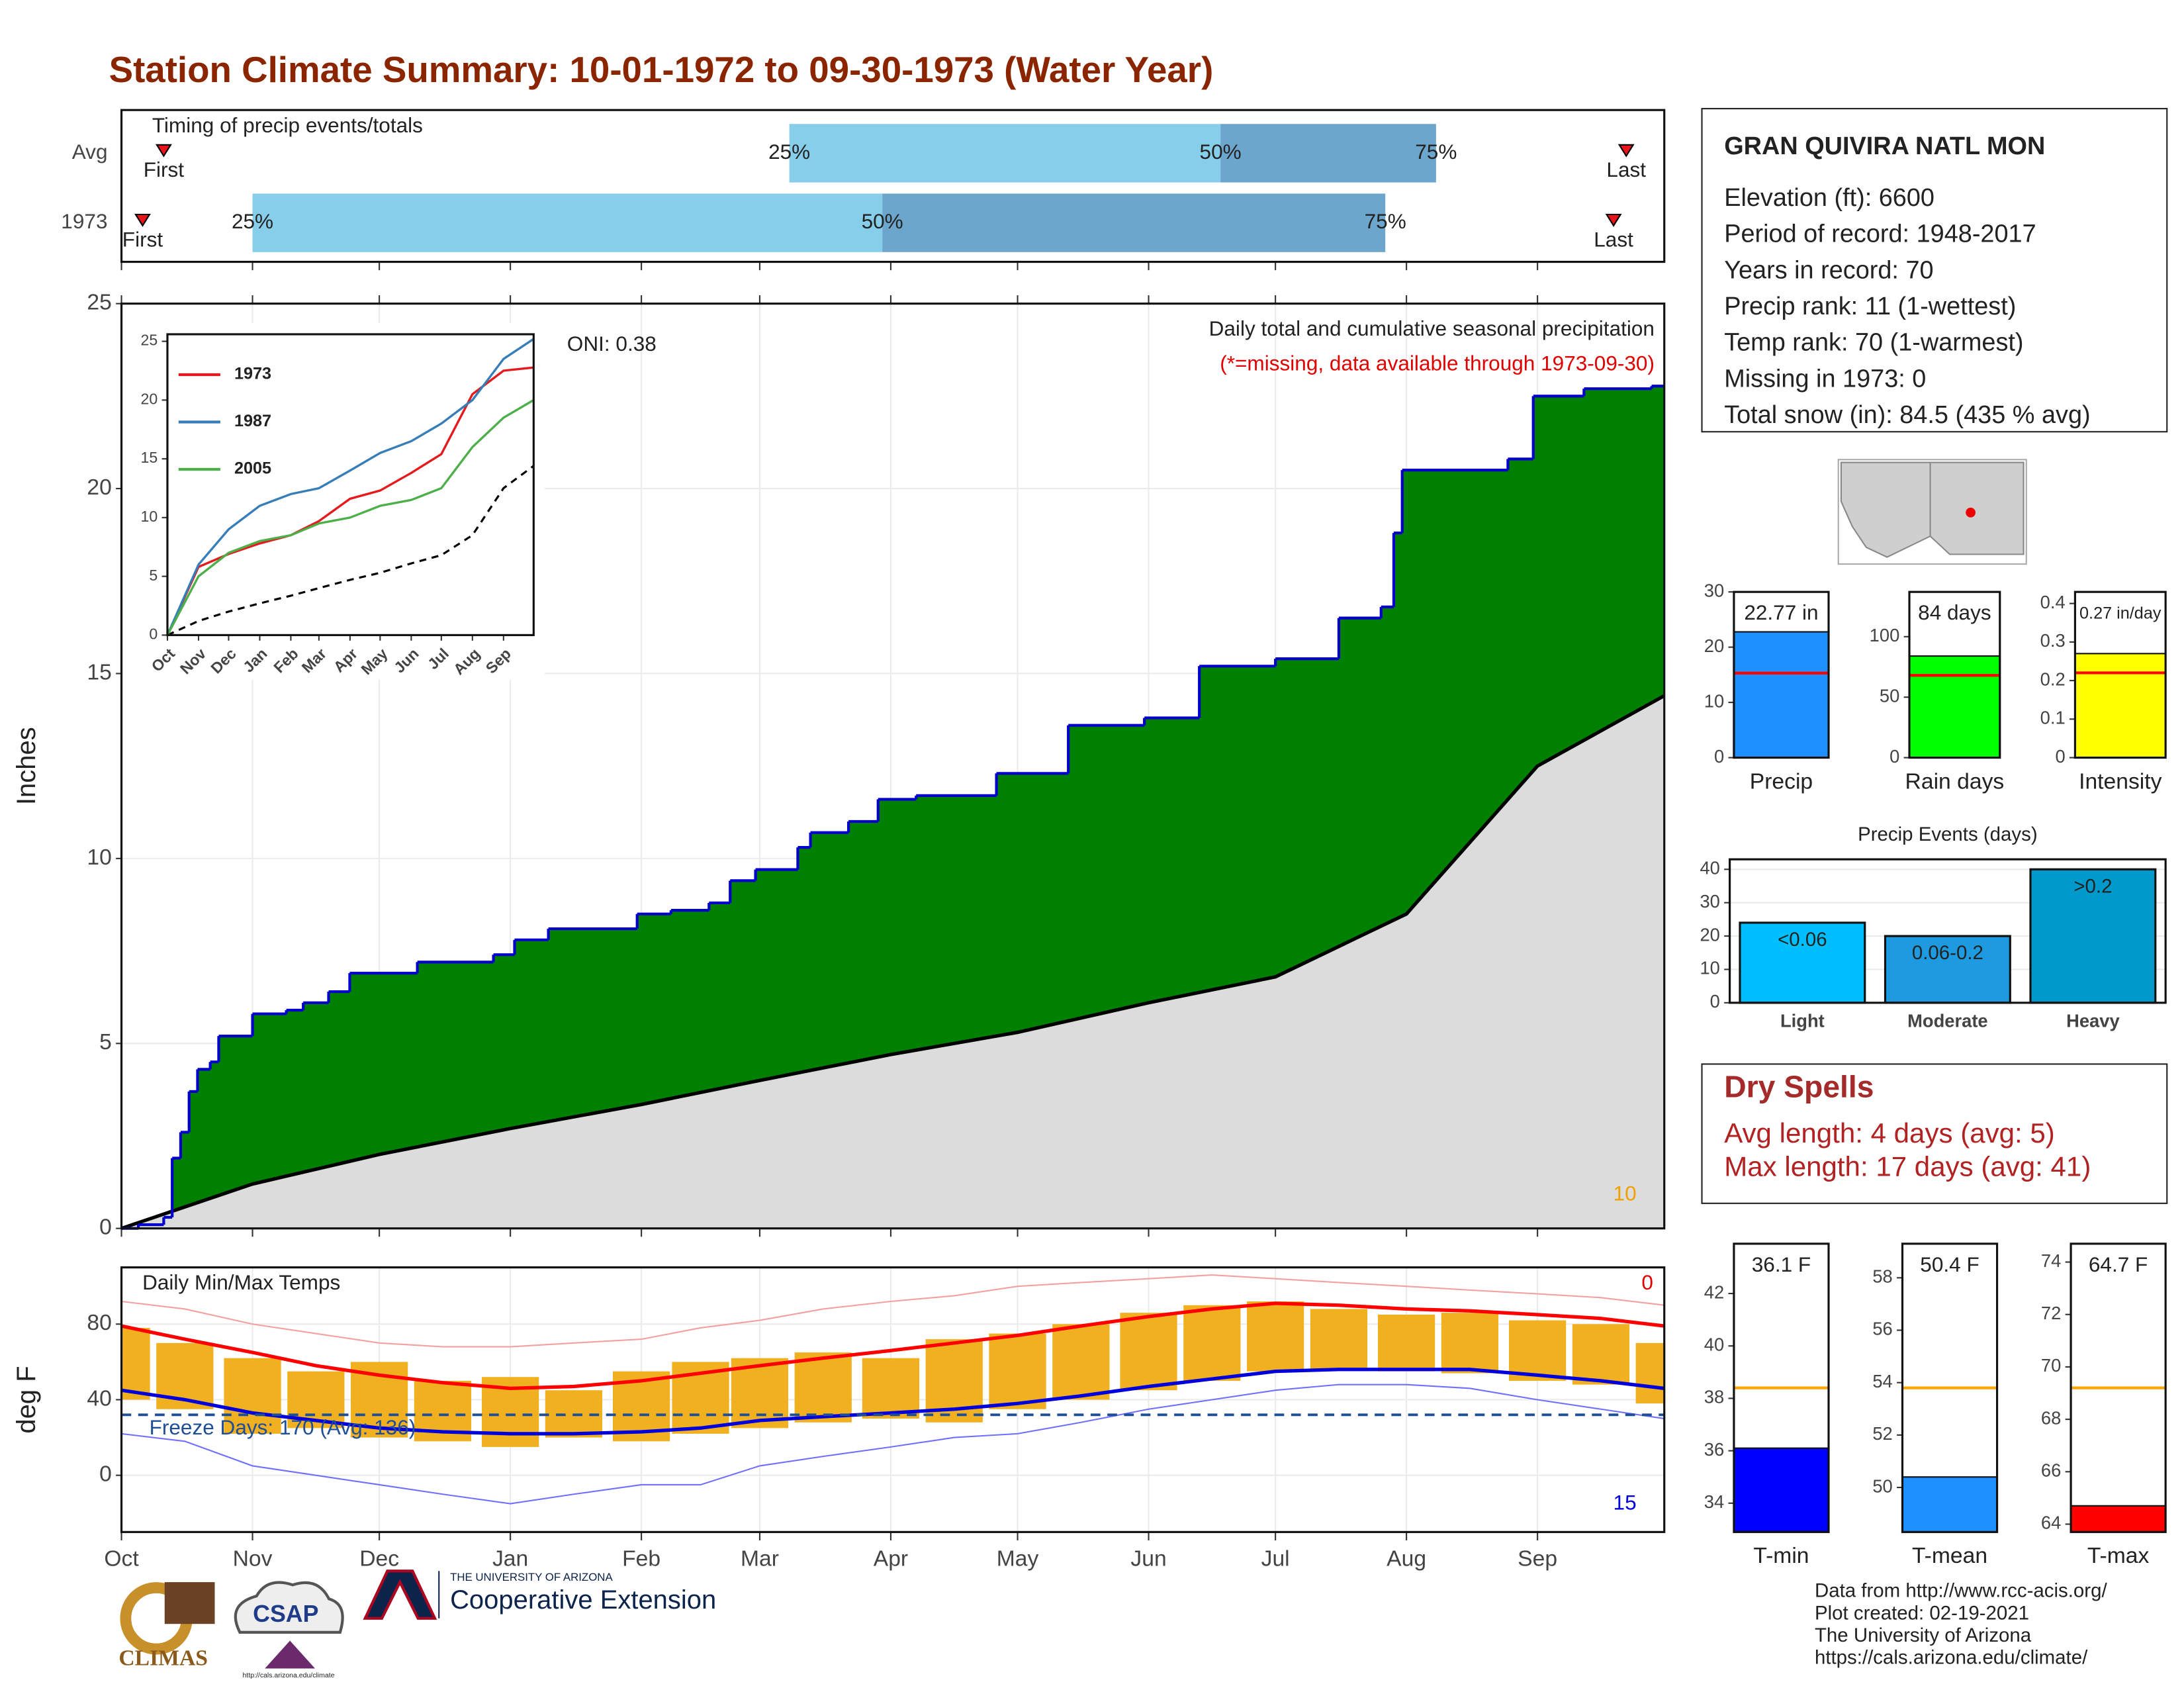 The height and width of the screenshot is (1688, 2184). Describe the element at coordinates (1961, 1591) in the screenshot. I see `footer-line: Data from http://www.rcc-acis.org/` at that location.